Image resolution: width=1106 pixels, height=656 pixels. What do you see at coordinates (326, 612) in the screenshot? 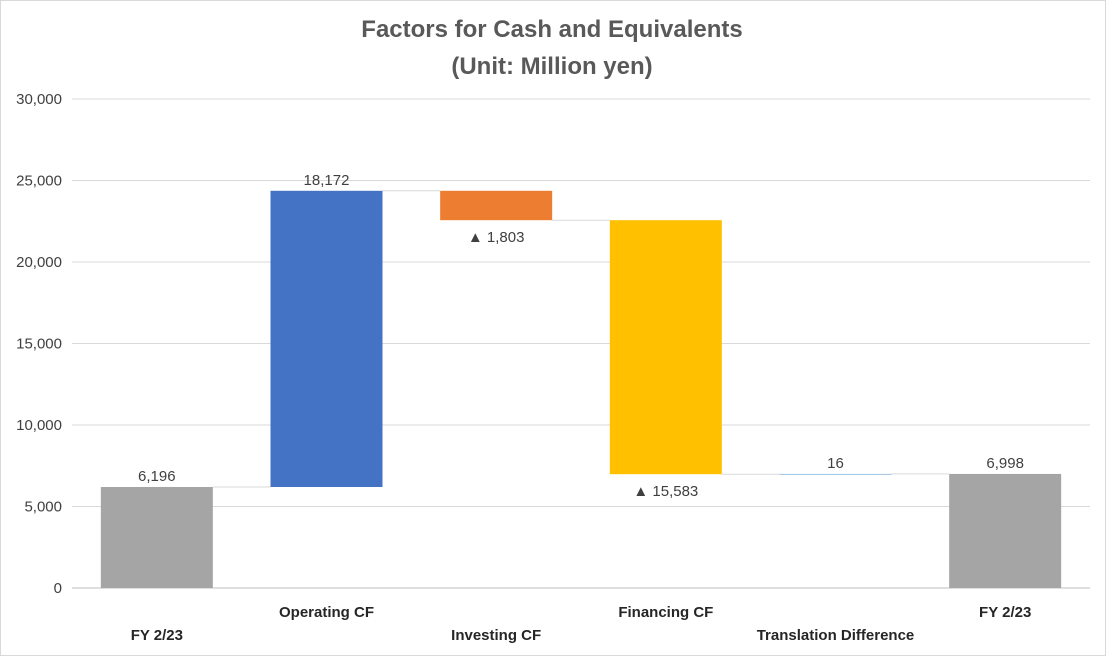
I see `category-label: Operating CF` at bounding box center [326, 612].